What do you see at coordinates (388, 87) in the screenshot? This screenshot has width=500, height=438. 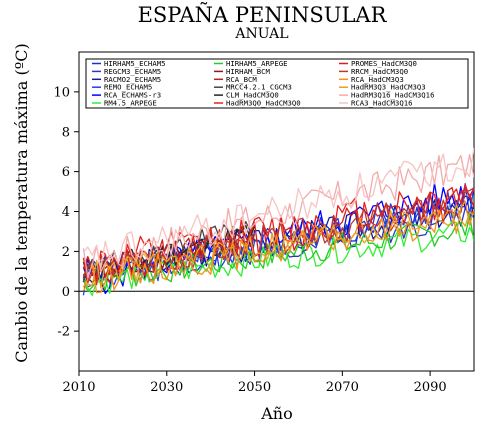 I see `legend-label: HadRM3Q3_HadCM3Q3` at bounding box center [388, 87].